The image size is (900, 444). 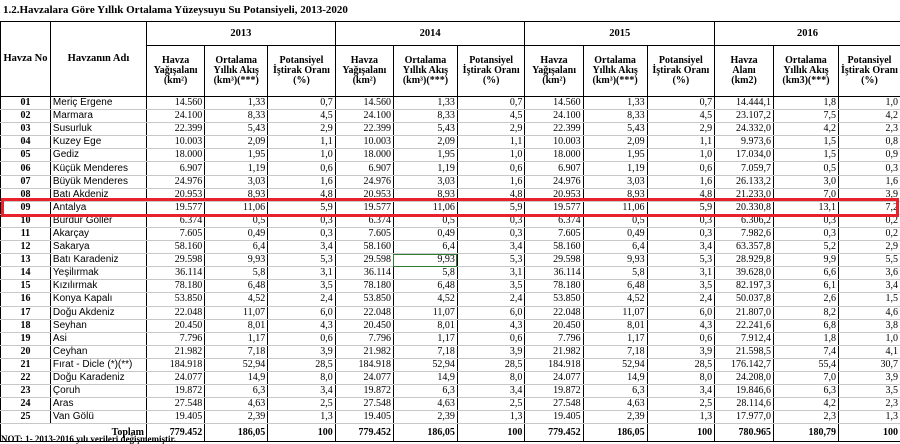 I want to click on value-cell: 52,94, so click(x=615, y=364).